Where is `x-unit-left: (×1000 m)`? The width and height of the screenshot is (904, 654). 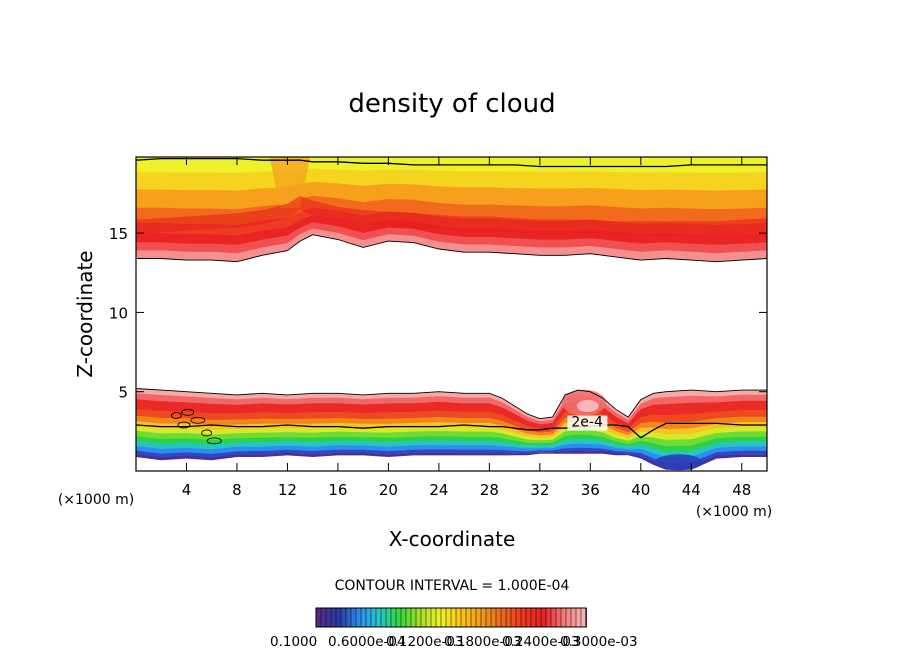 x-unit-left: (×1000 m) is located at coordinates (96, 500).